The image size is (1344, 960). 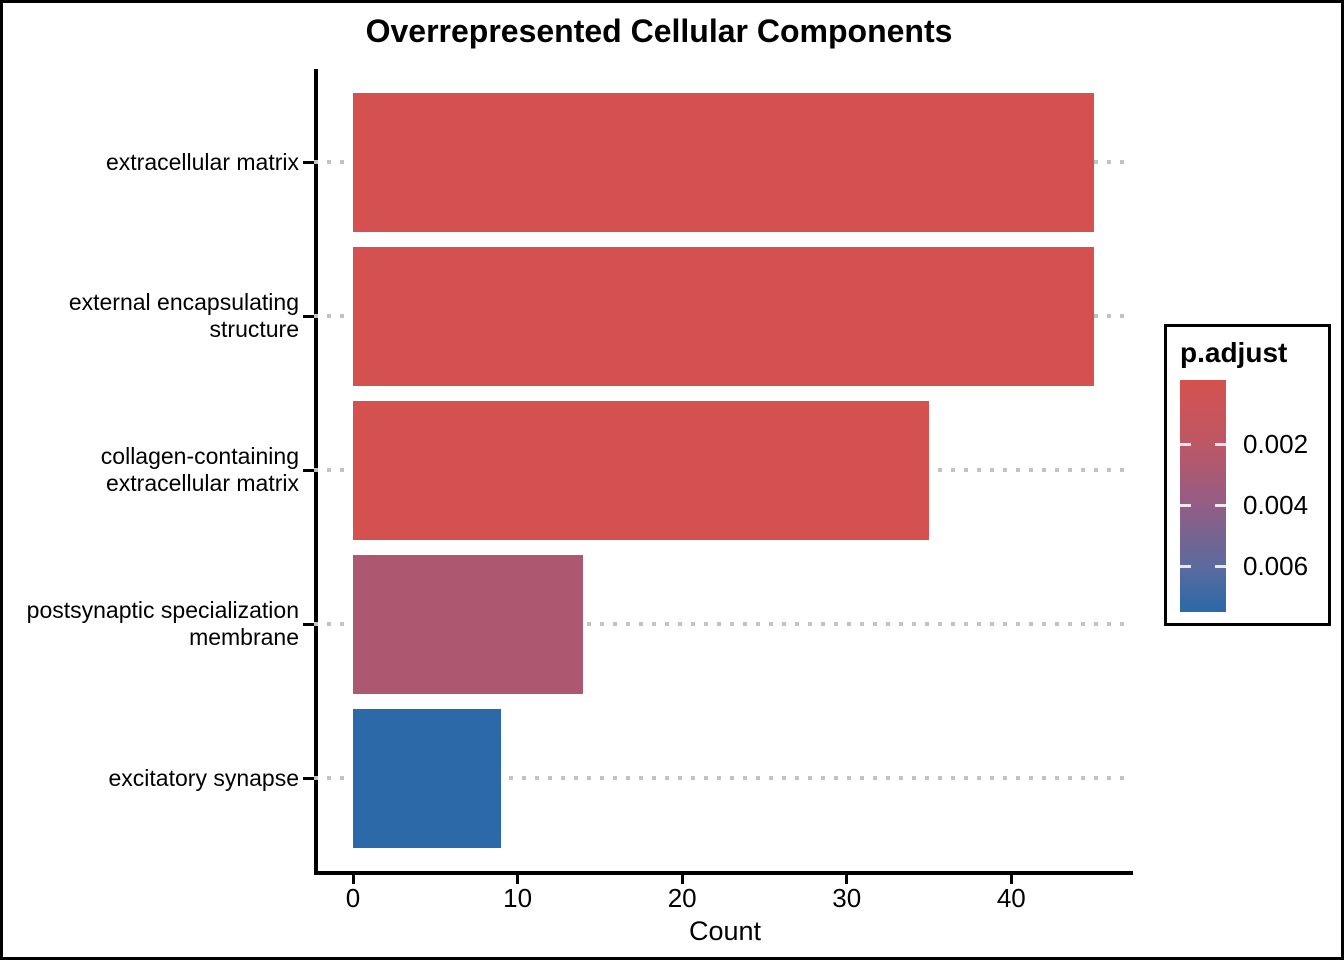 I want to click on legend-tick-label: 0.006, so click(x=1276, y=566).